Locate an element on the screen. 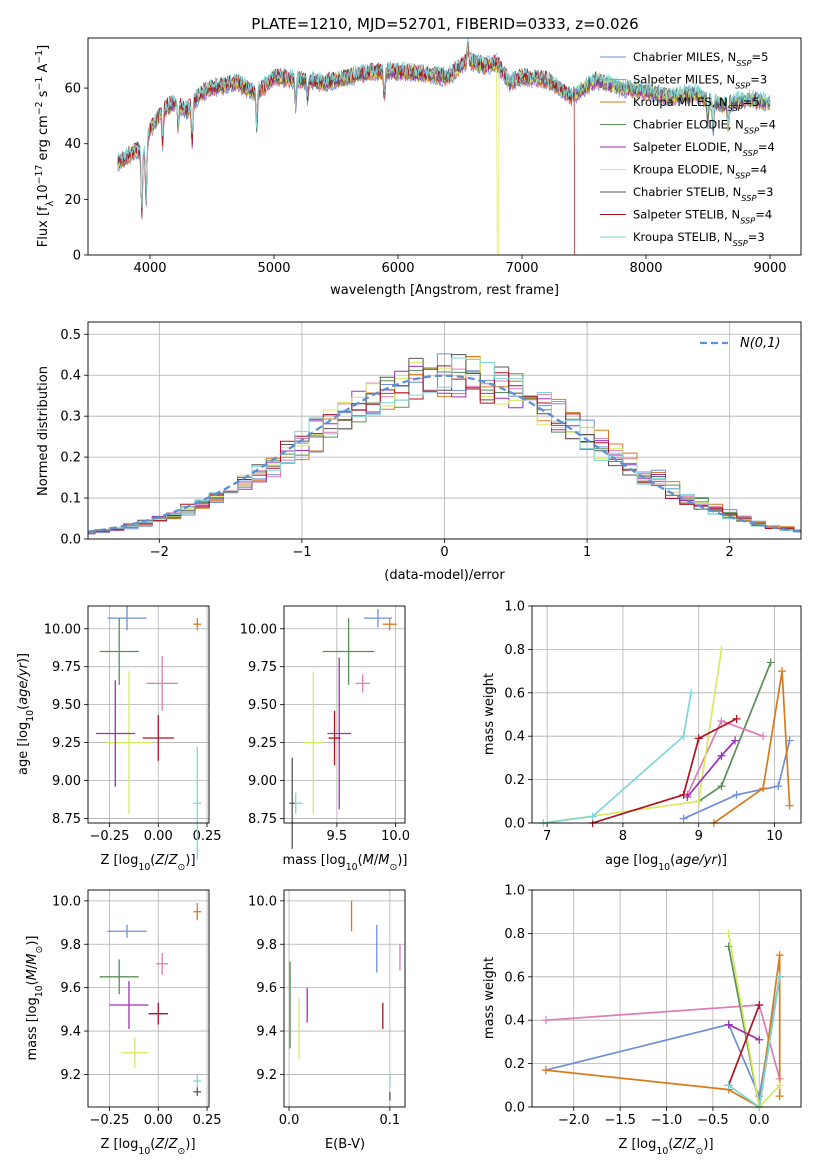  spectrum-ylabel: Flux [fλ10−17 erg cm−2 s−1 A−1] is located at coordinates (45, 146).